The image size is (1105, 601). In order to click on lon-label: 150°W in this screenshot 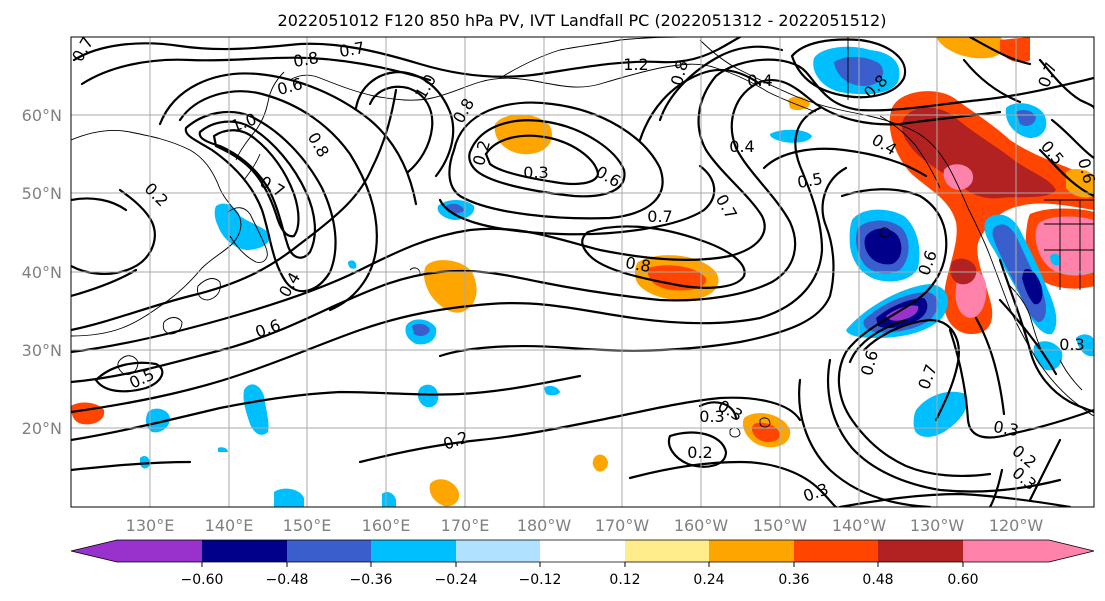, I will do `click(780, 525)`.